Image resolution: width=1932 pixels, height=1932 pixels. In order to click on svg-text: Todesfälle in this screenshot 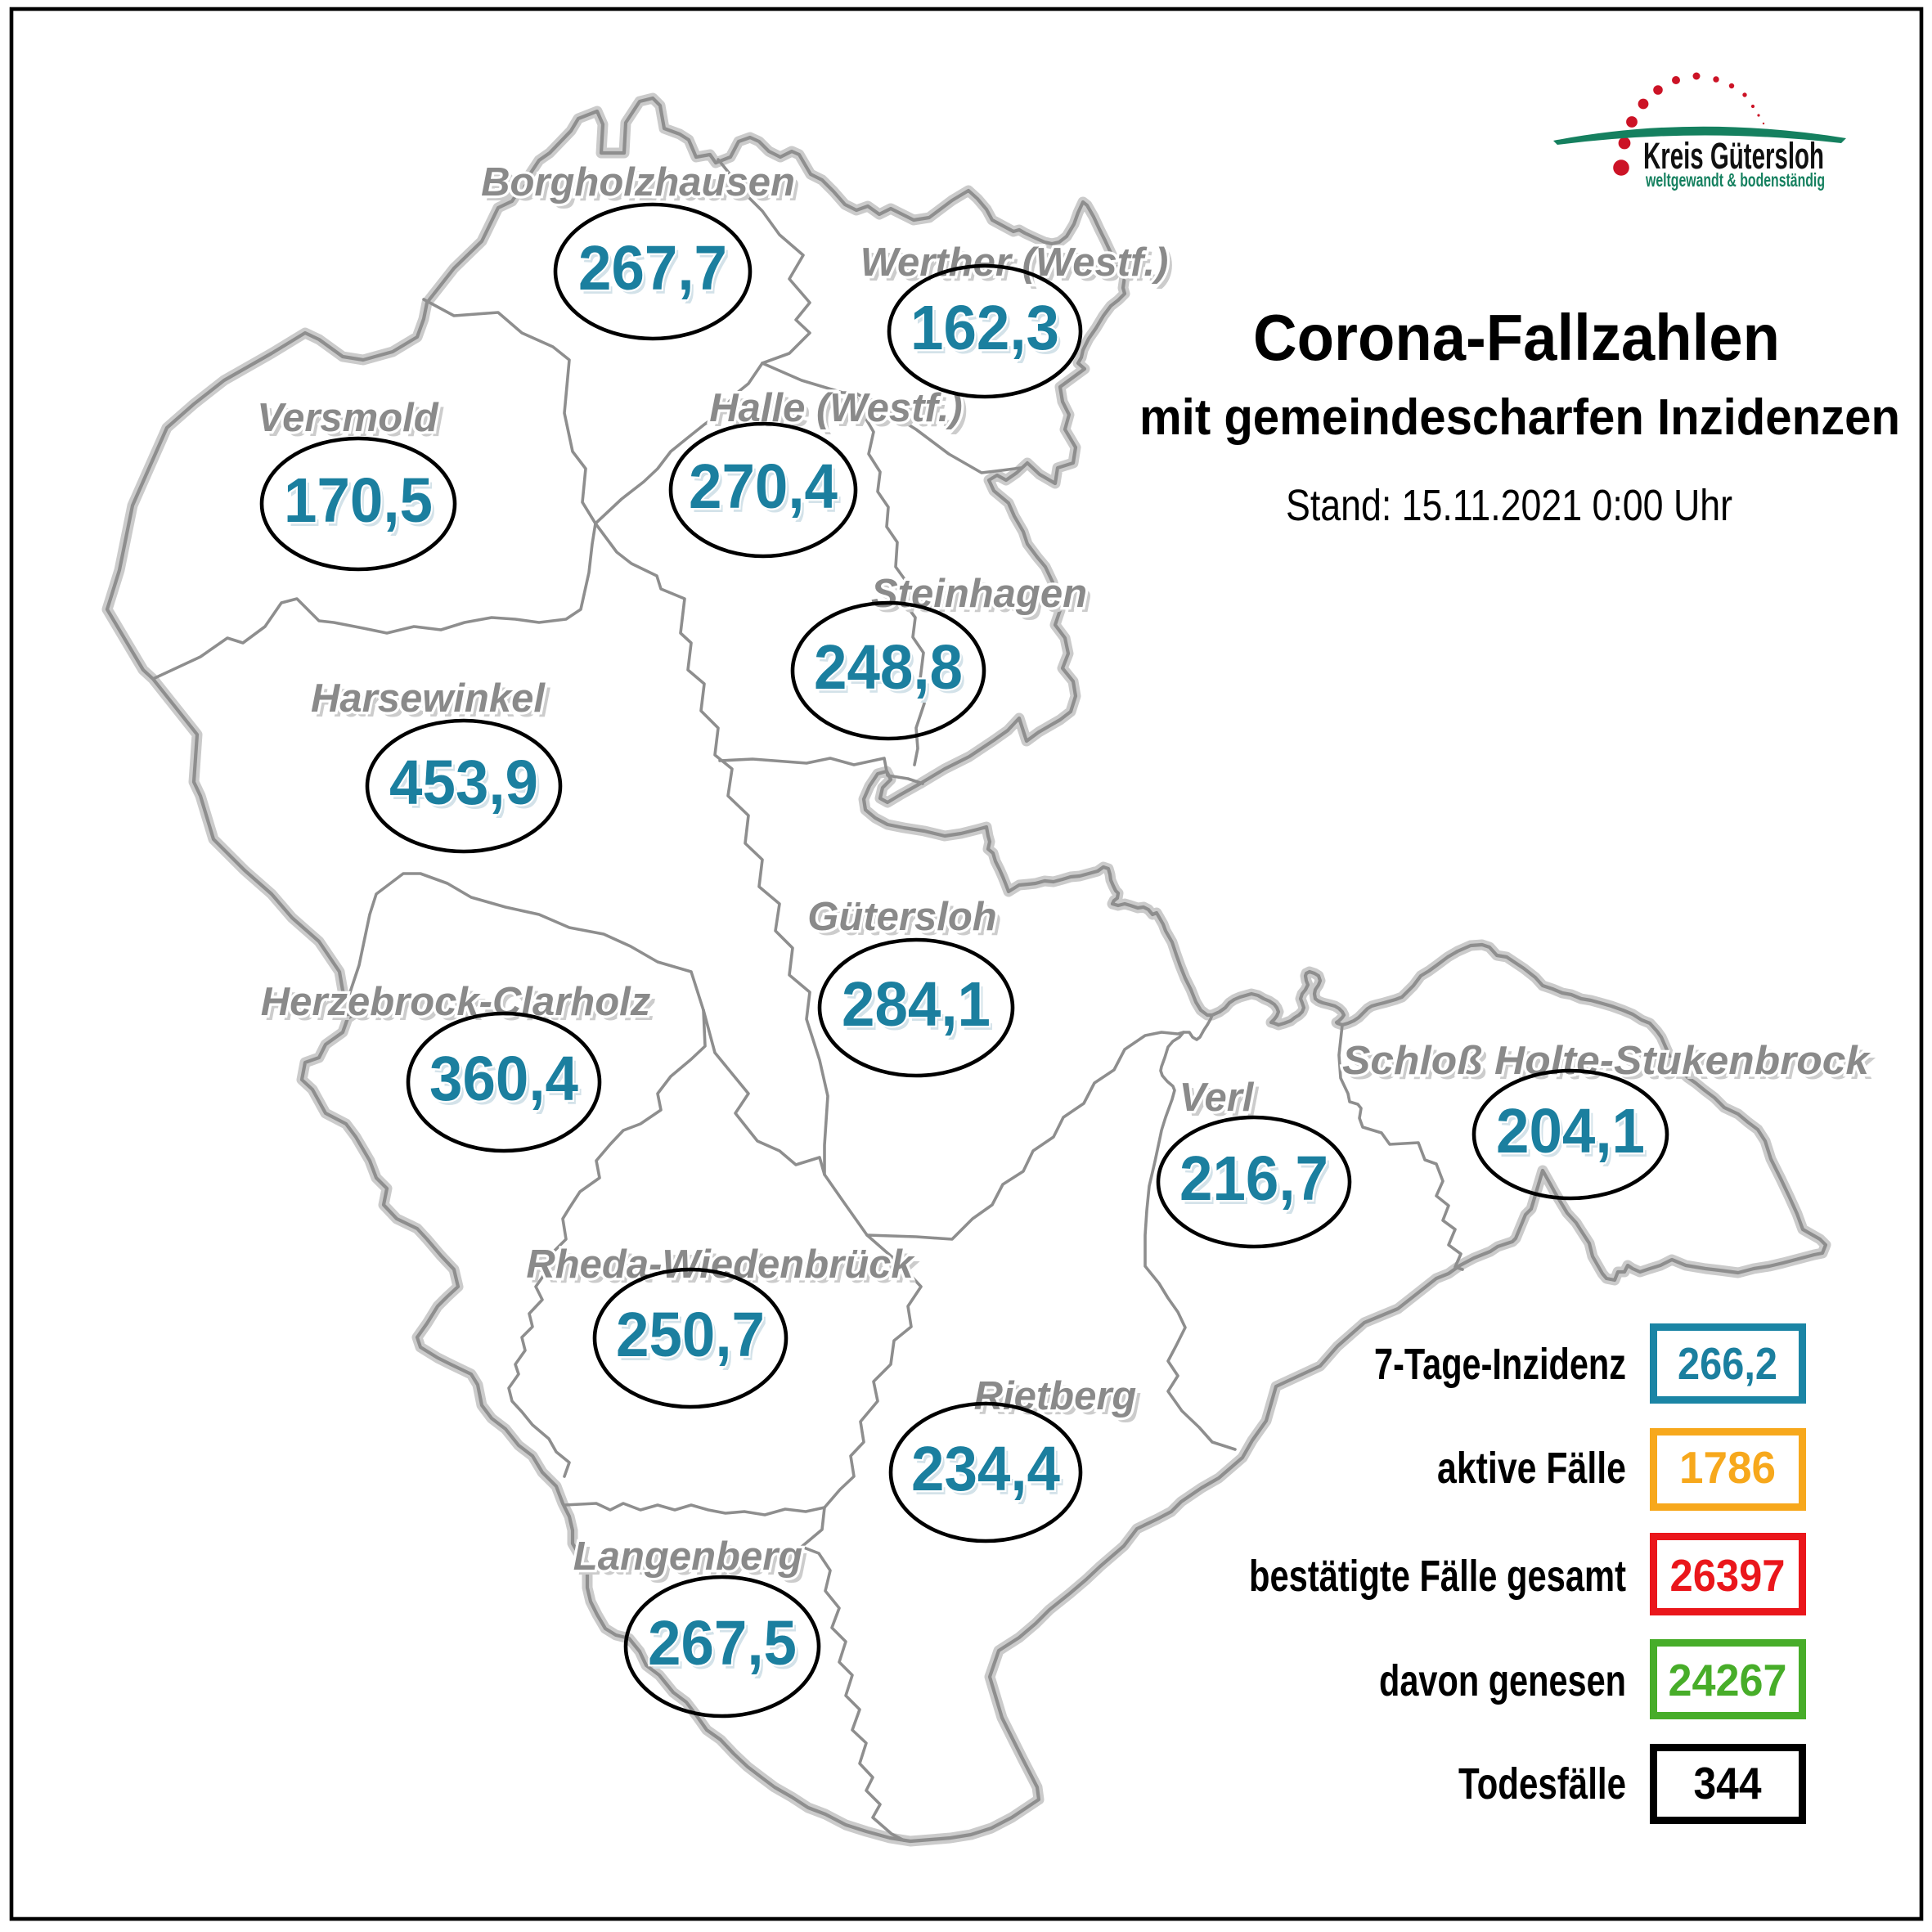, I will do `click(1542, 1784)`.